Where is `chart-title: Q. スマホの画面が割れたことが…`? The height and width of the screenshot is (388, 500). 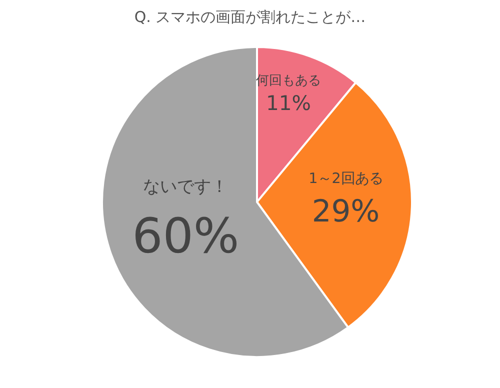 chart-title: Q. スマホの画面が割れたことが… is located at coordinates (250, 17).